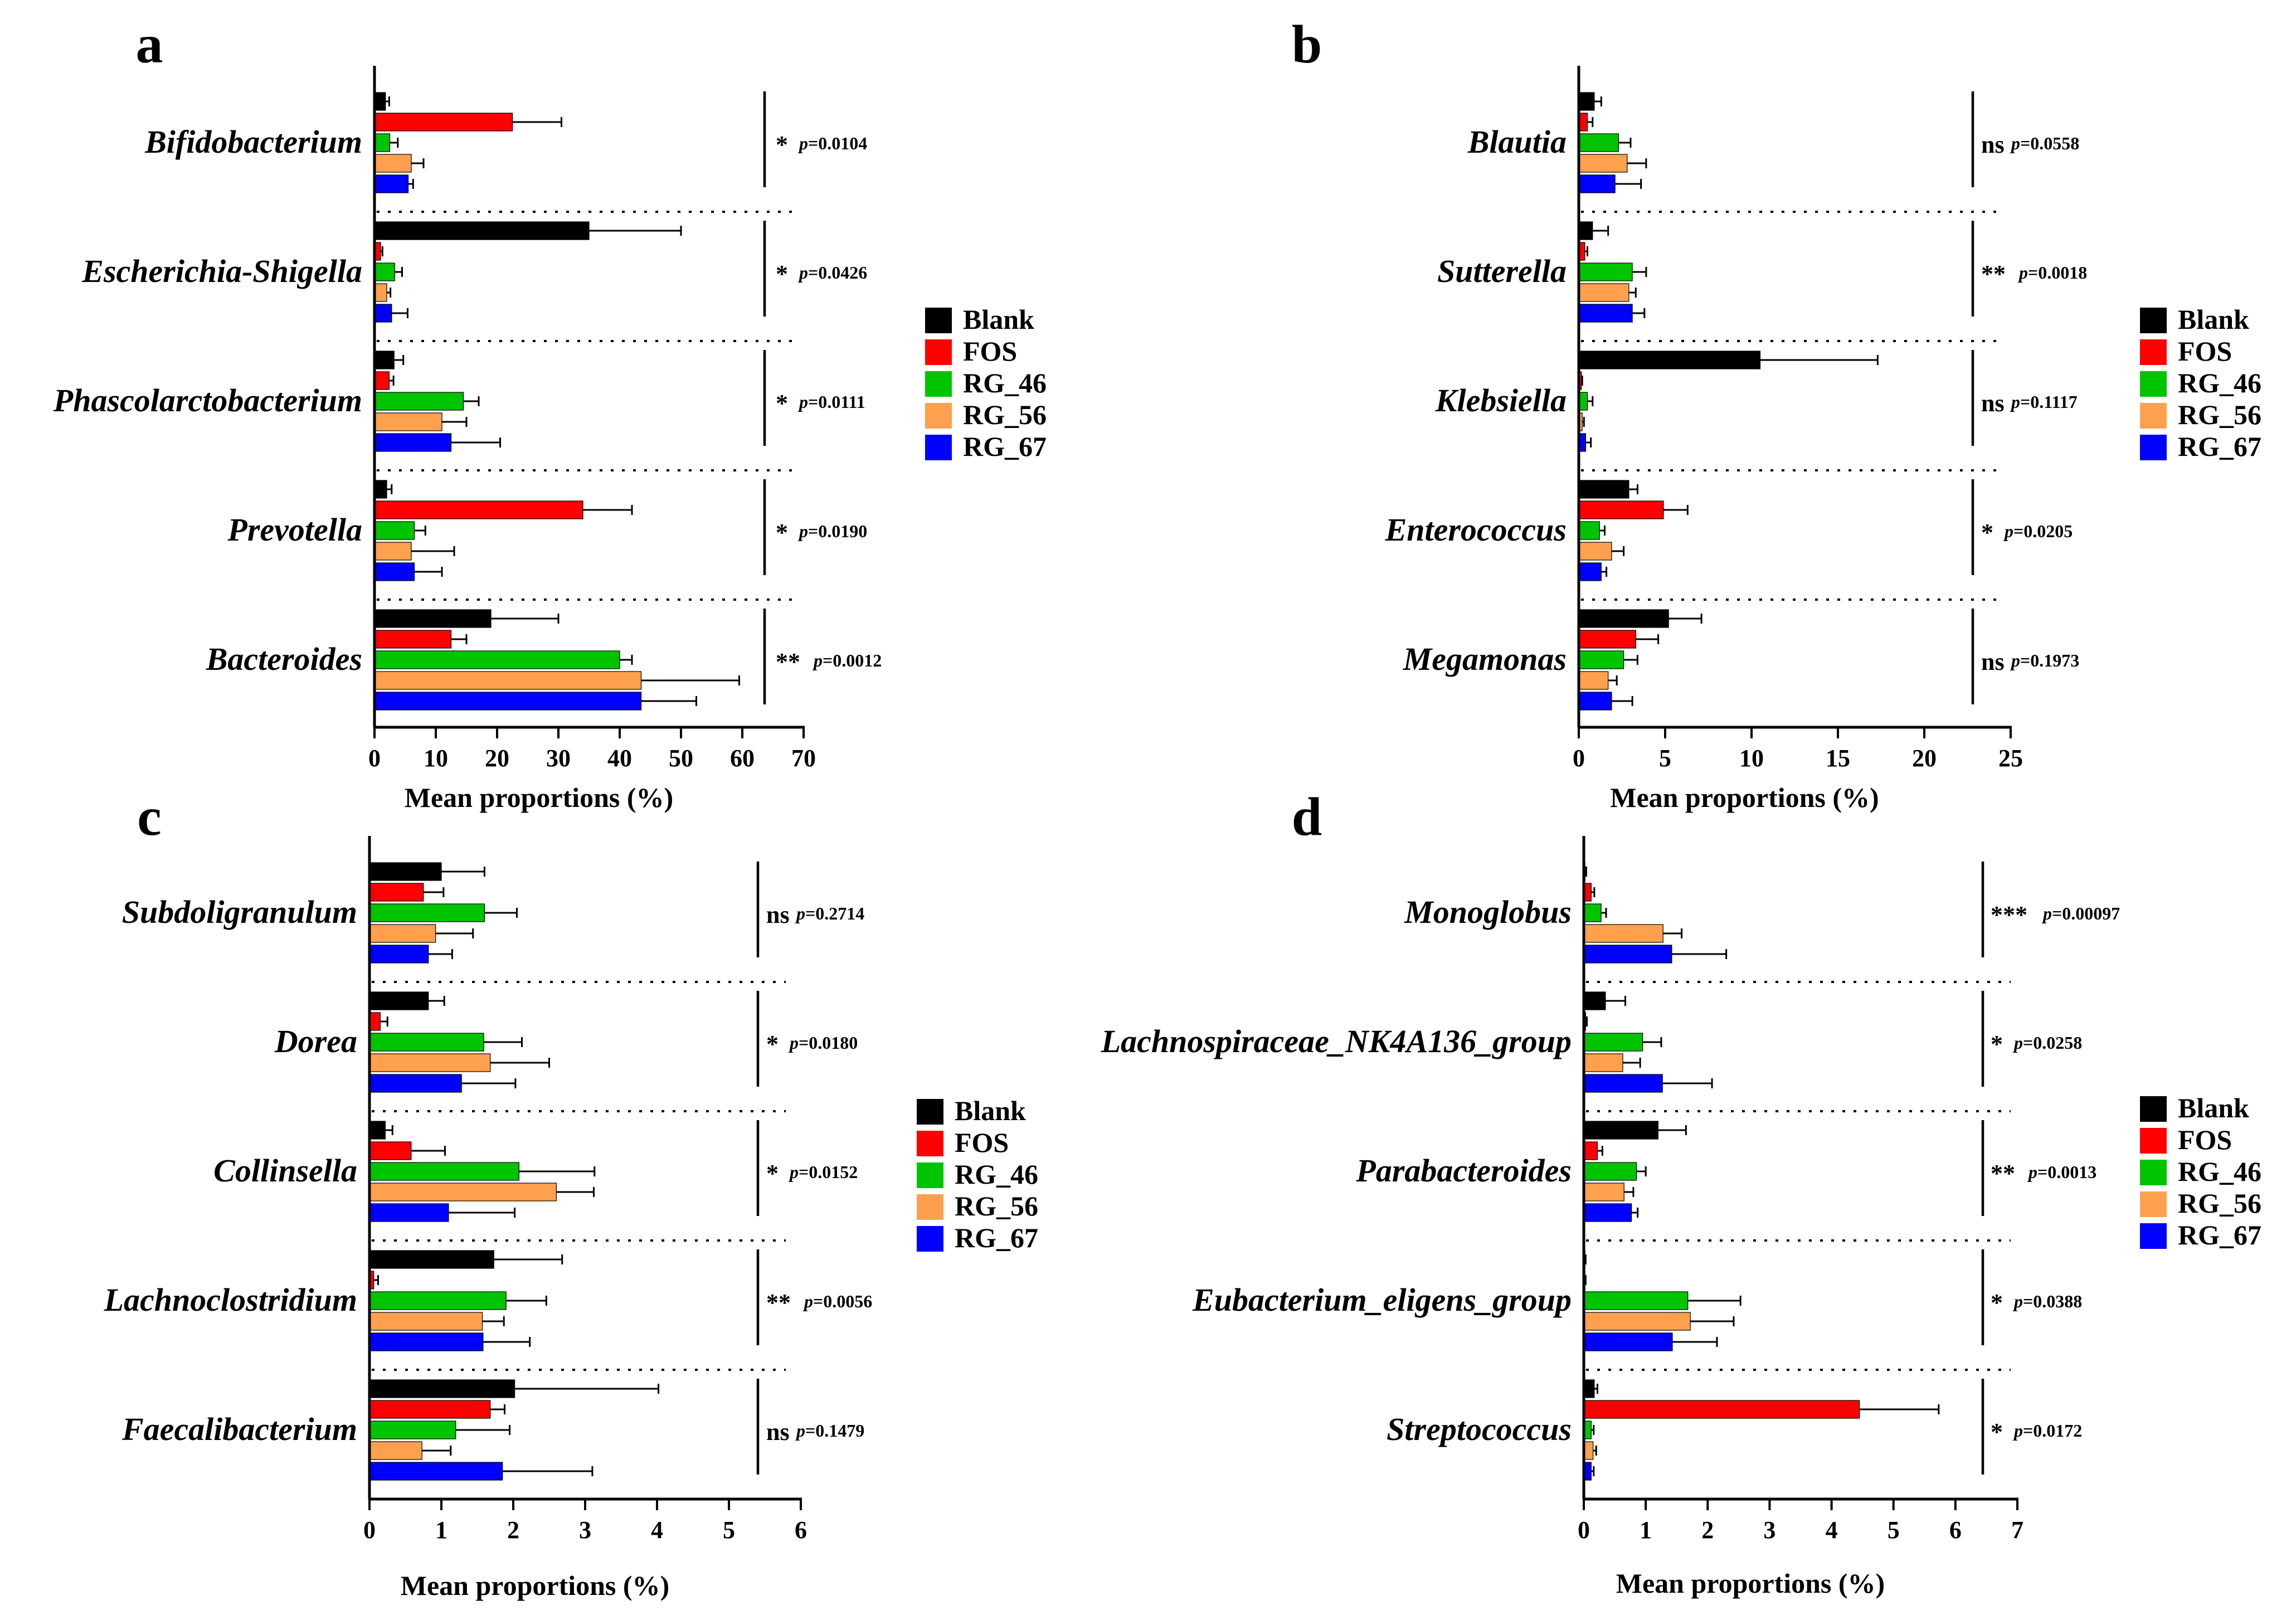  I want to click on x-tick-label-30: 30, so click(558, 758).